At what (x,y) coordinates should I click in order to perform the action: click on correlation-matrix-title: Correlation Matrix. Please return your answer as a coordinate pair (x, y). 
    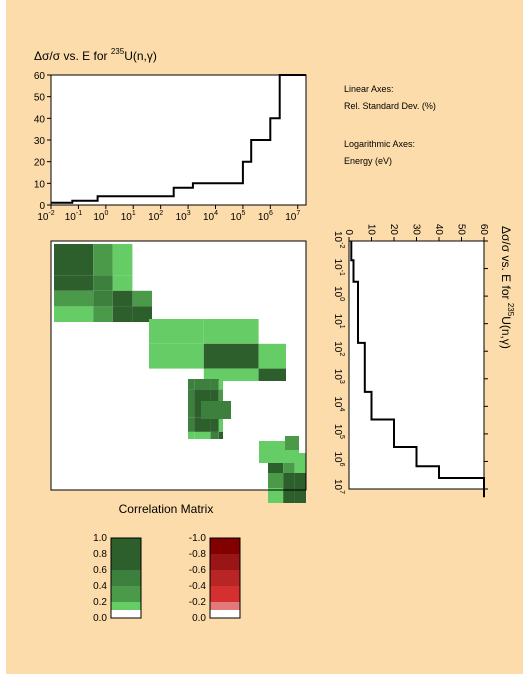
    Looking at the image, I should click on (166, 509).